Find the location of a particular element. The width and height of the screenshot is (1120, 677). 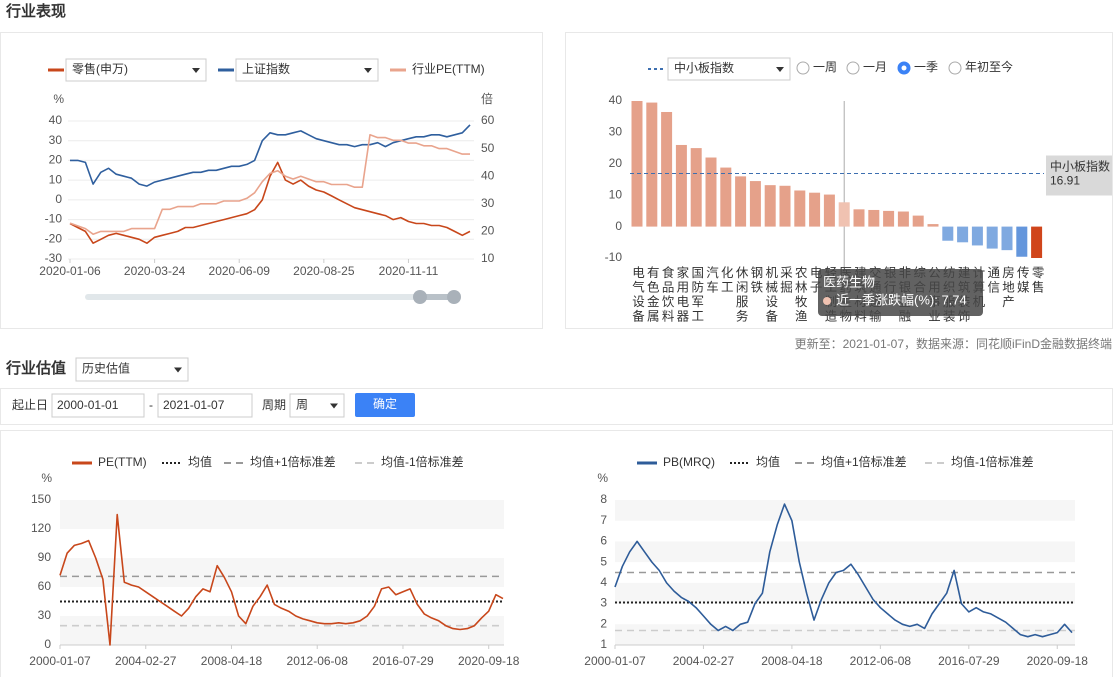

y-tick-label: 2 is located at coordinates (603, 623).